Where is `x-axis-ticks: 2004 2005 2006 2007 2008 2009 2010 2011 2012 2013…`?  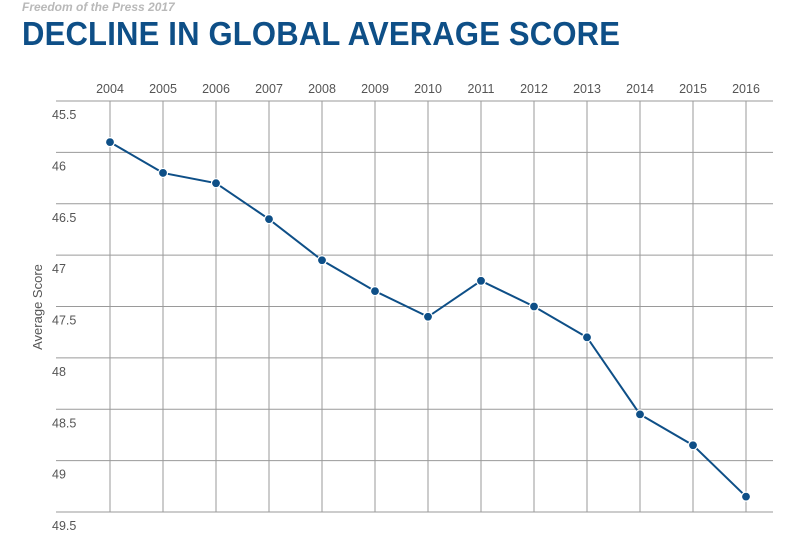 x-axis-ticks: 2004 2005 2006 2007 2008 2009 2010 2011 2012 2013… is located at coordinates (428, 89).